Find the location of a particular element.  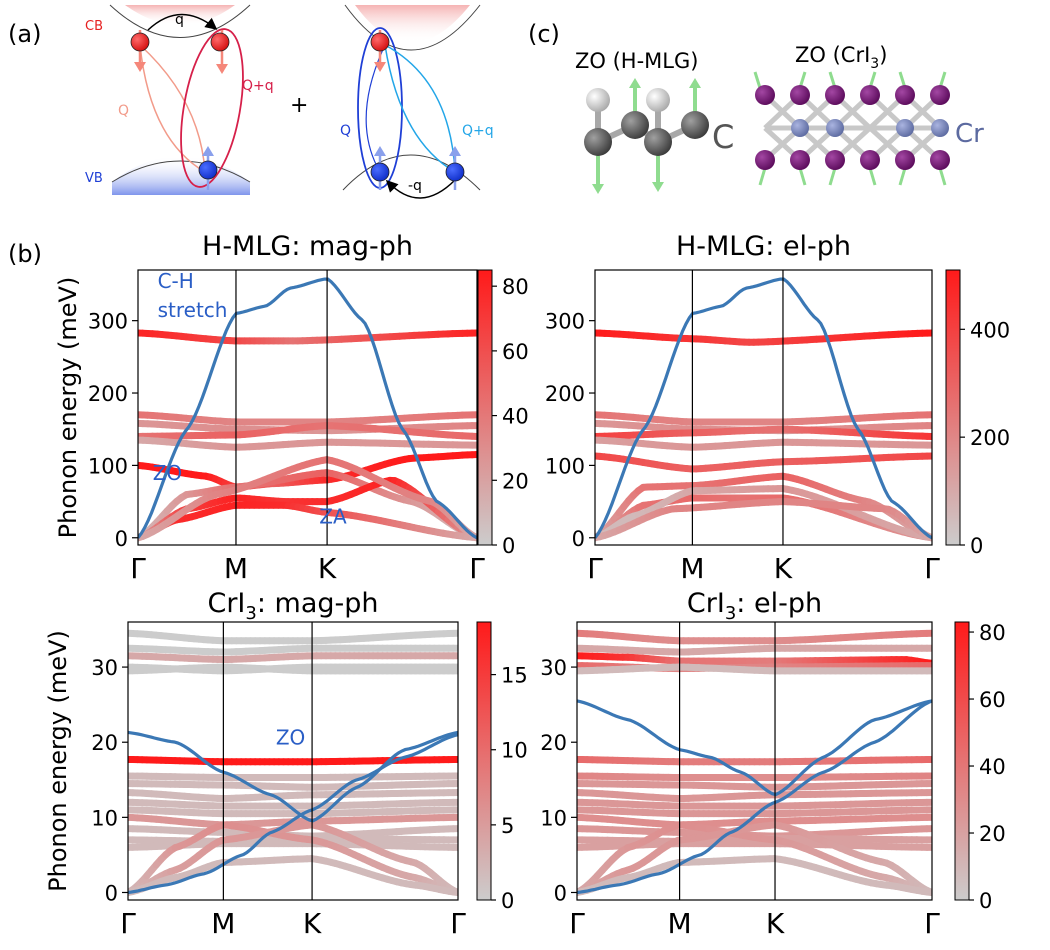

valence-band-fill is located at coordinates (181, 175).